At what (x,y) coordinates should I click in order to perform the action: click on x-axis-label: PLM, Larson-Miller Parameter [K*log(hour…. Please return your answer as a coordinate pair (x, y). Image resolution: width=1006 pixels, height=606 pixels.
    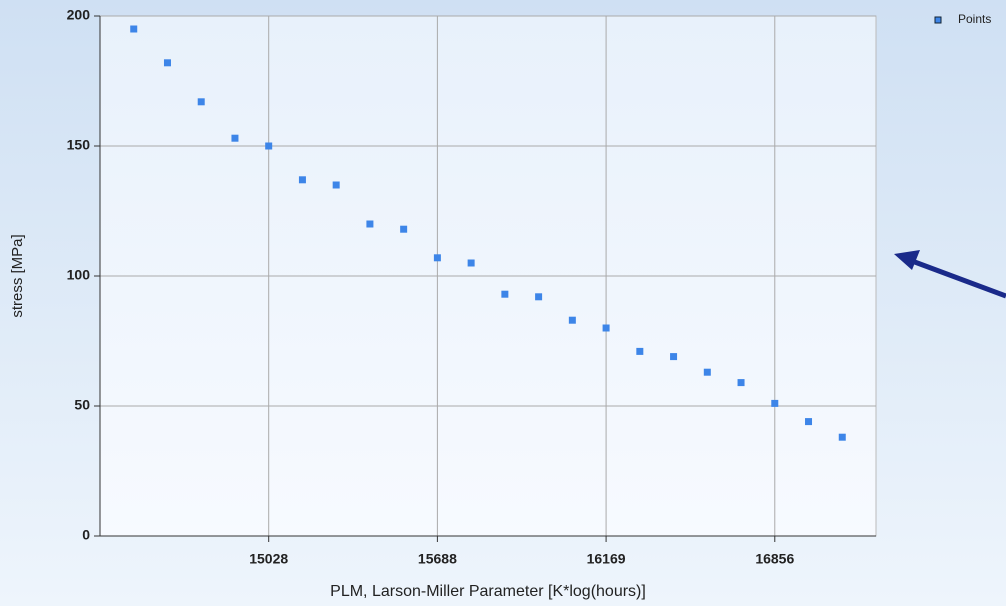
    Looking at the image, I should click on (488, 591).